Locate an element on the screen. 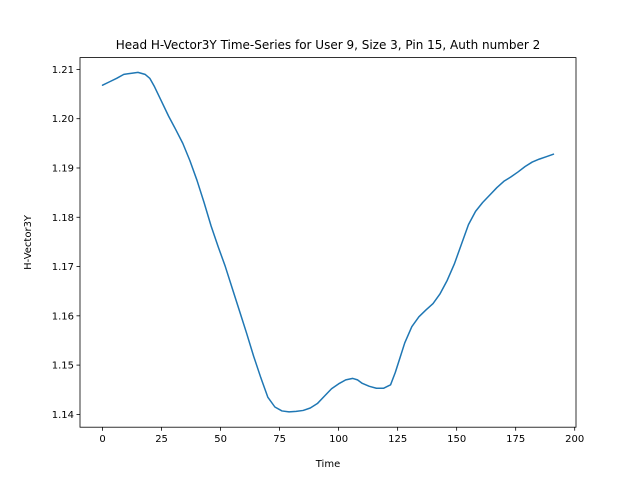 The image size is (640, 480). y-tick-label: 1.17 is located at coordinates (63, 267).